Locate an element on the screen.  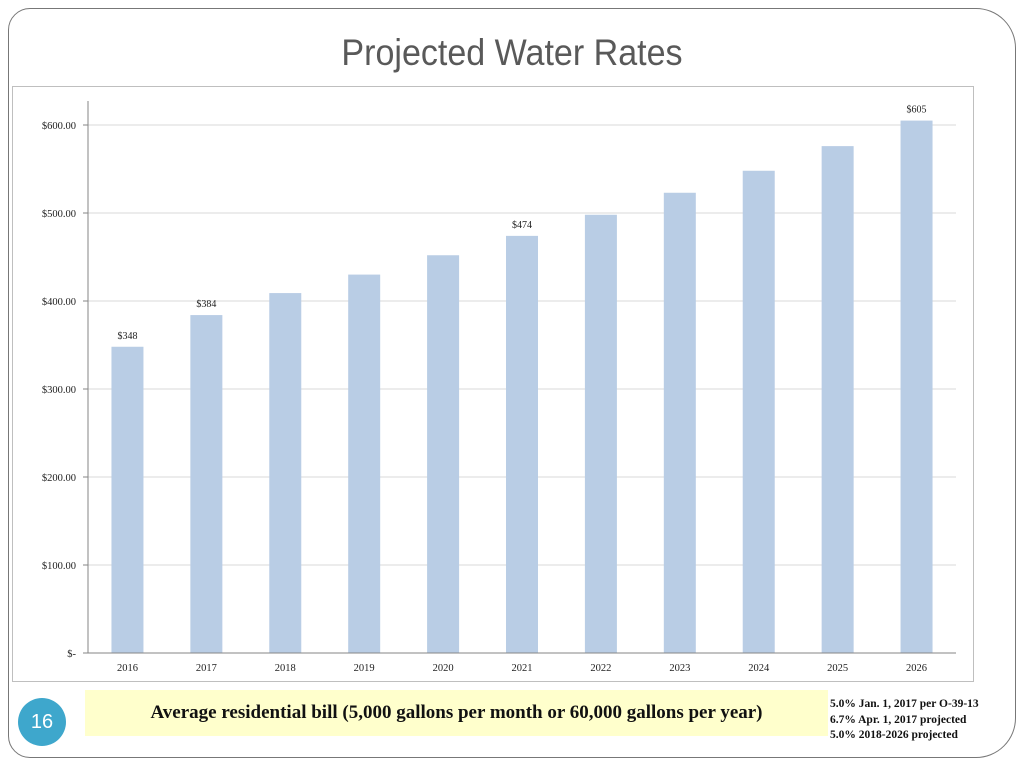
x-tick-label: 2020 is located at coordinates (443, 668).